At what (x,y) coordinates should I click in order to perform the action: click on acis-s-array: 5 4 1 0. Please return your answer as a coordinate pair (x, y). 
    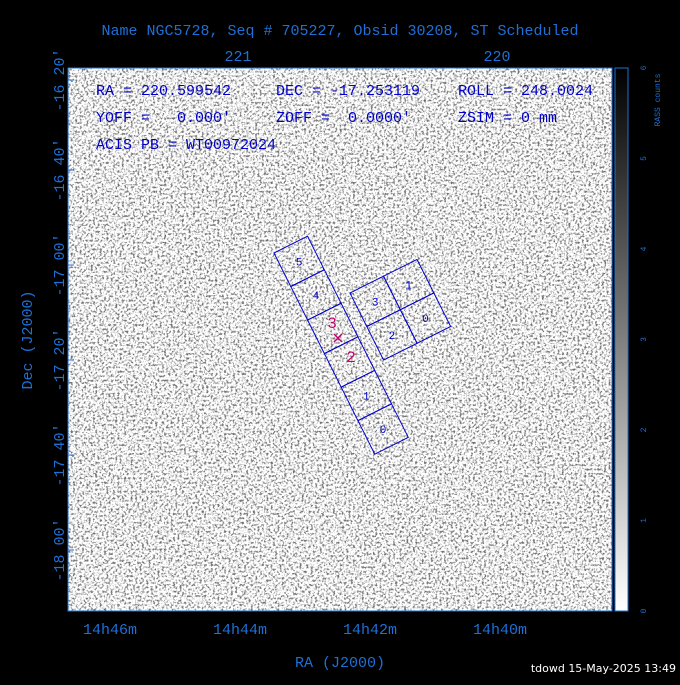
    Looking at the image, I should click on (341, 345).